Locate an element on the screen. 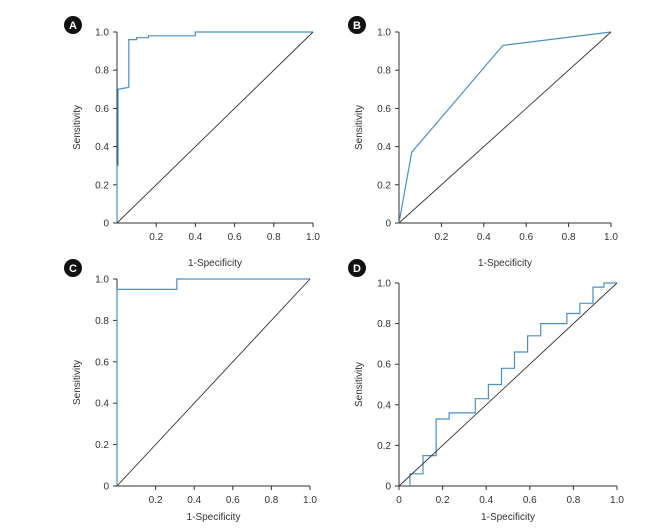 The width and height of the screenshot is (662, 528). panel-label: A is located at coordinates (73, 26).